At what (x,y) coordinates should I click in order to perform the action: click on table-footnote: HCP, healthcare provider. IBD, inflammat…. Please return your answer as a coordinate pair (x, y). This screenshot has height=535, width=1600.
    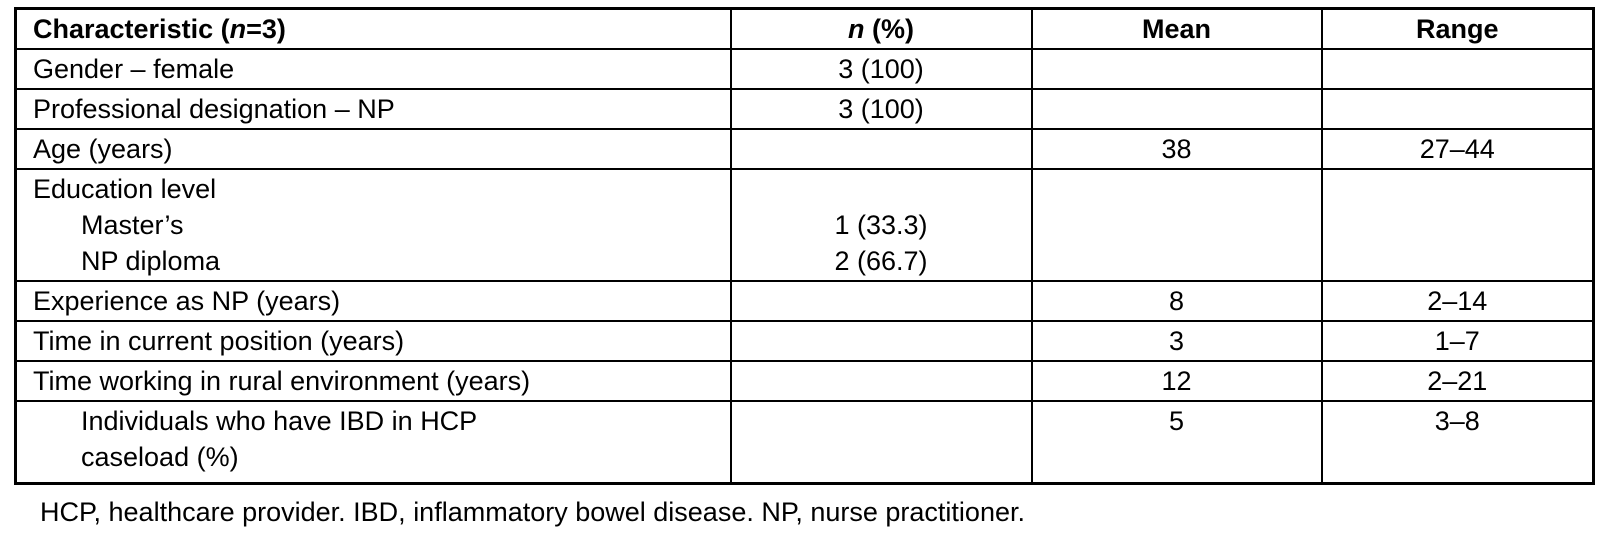
    Looking at the image, I should click on (532, 512).